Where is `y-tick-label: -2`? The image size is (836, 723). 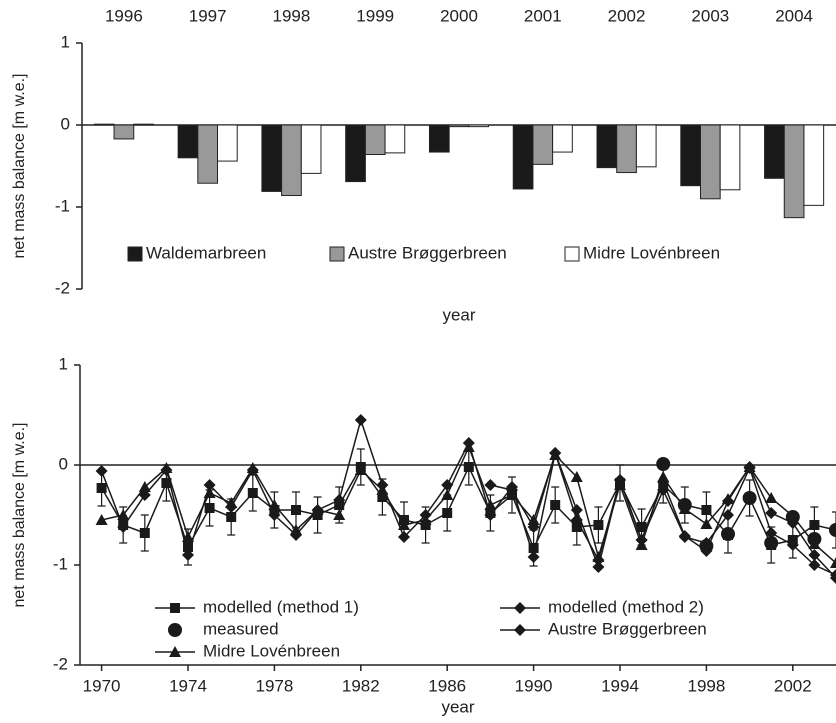
y-tick-label: -2 is located at coordinates (60, 663).